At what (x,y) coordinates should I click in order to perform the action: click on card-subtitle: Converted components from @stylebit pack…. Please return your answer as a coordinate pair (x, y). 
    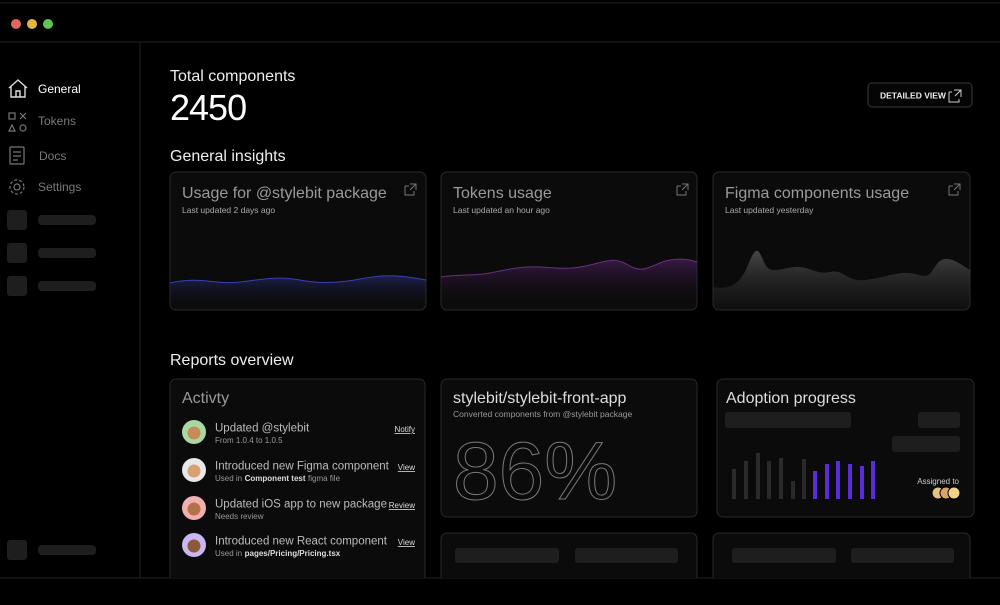
    Looking at the image, I should click on (542, 414).